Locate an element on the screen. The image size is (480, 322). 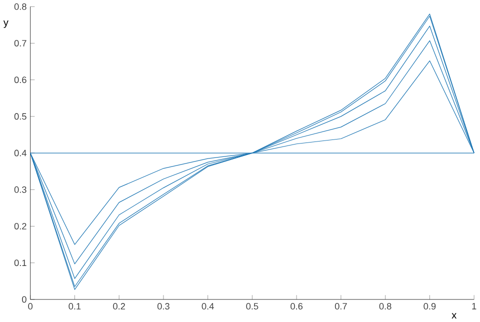
y-axis-title: y is located at coordinates (5, 24).